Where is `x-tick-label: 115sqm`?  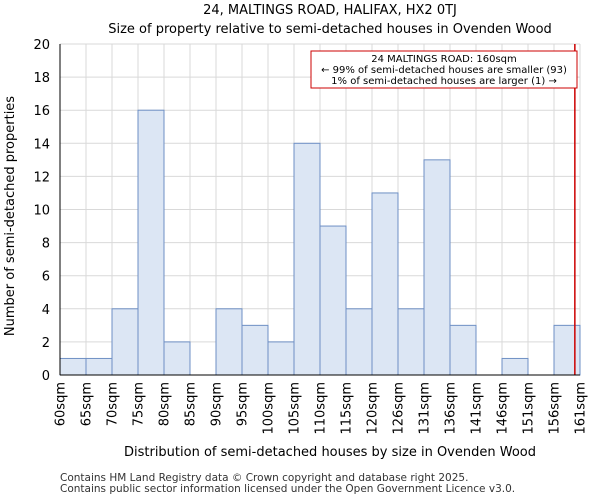 x-tick-label: 115sqm is located at coordinates (347, 408).